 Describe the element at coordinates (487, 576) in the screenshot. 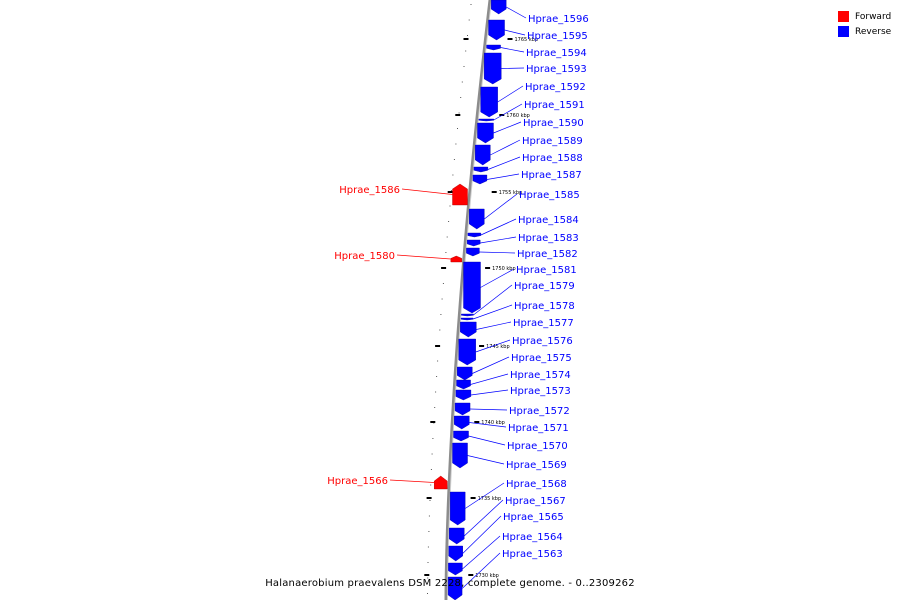

I see `tick-label: 1730 kbp` at that location.